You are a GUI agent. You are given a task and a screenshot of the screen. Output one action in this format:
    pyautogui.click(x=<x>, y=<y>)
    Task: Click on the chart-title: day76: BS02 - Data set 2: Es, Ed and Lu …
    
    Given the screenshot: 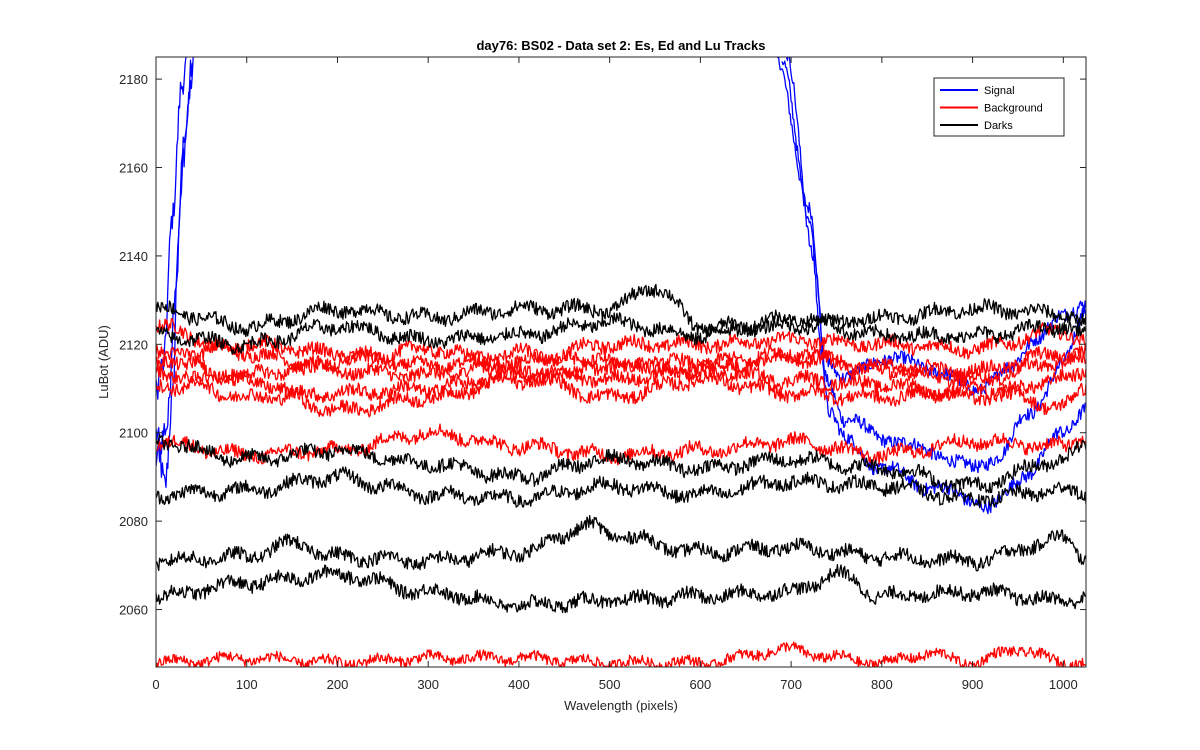 What is the action you would take?
    pyautogui.click(x=620, y=45)
    